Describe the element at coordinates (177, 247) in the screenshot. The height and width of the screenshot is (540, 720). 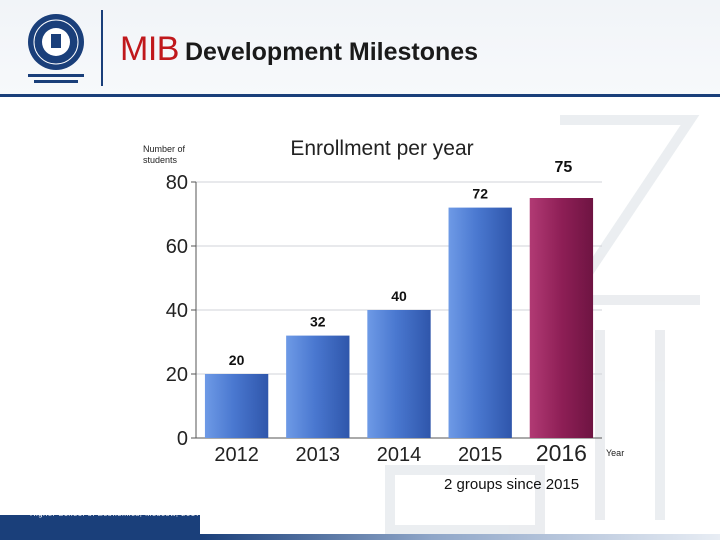
I see `y-tick-label: 60` at that location.